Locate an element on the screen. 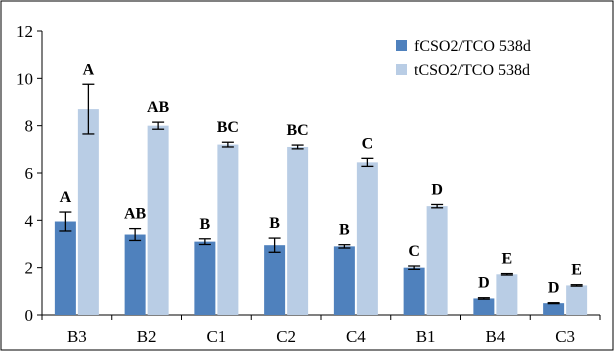  x-tick-label: B2 is located at coordinates (147, 336).